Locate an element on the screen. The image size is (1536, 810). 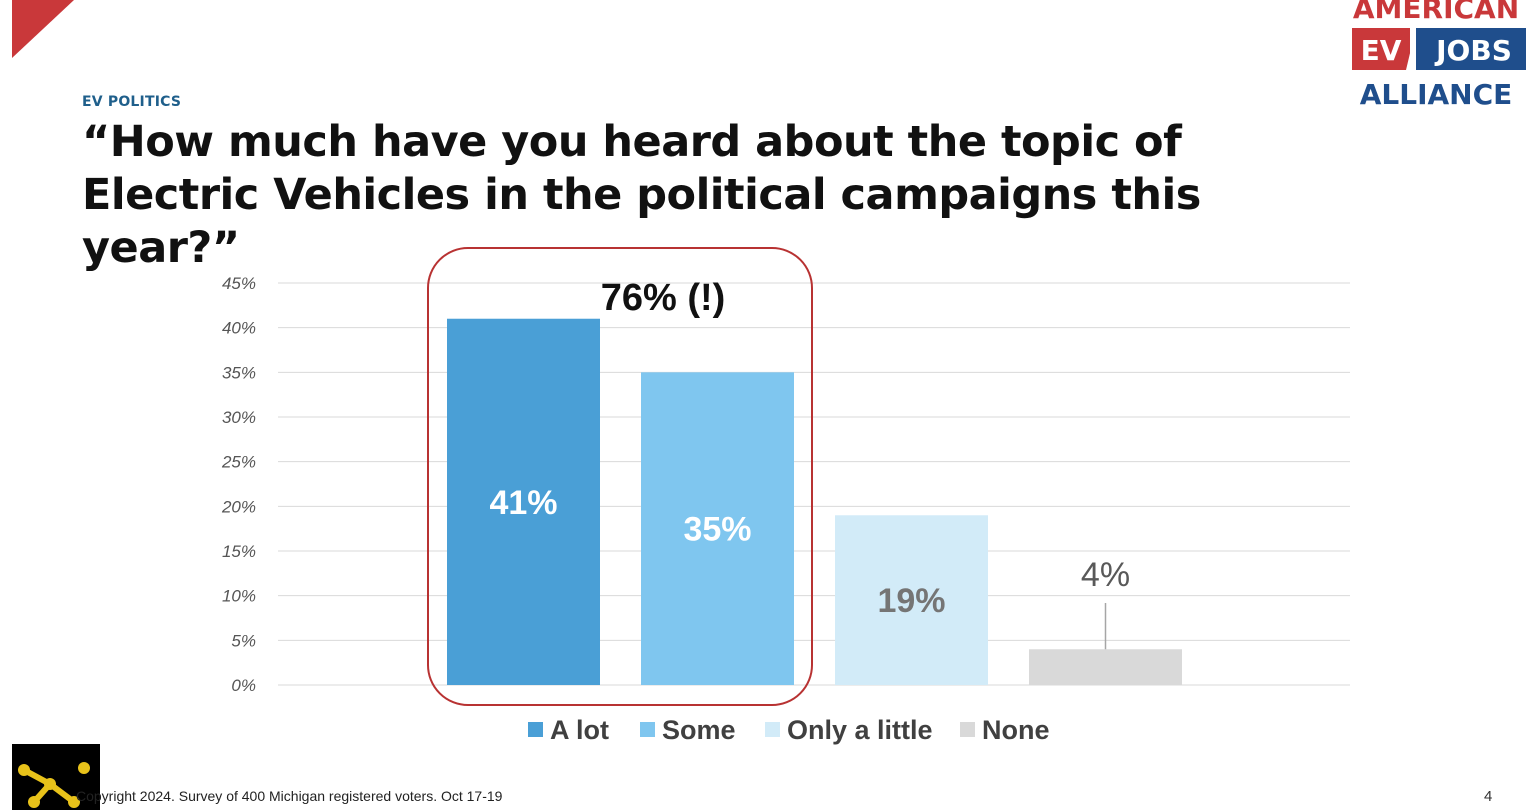
legend-label: A lot is located at coordinates (579, 730).